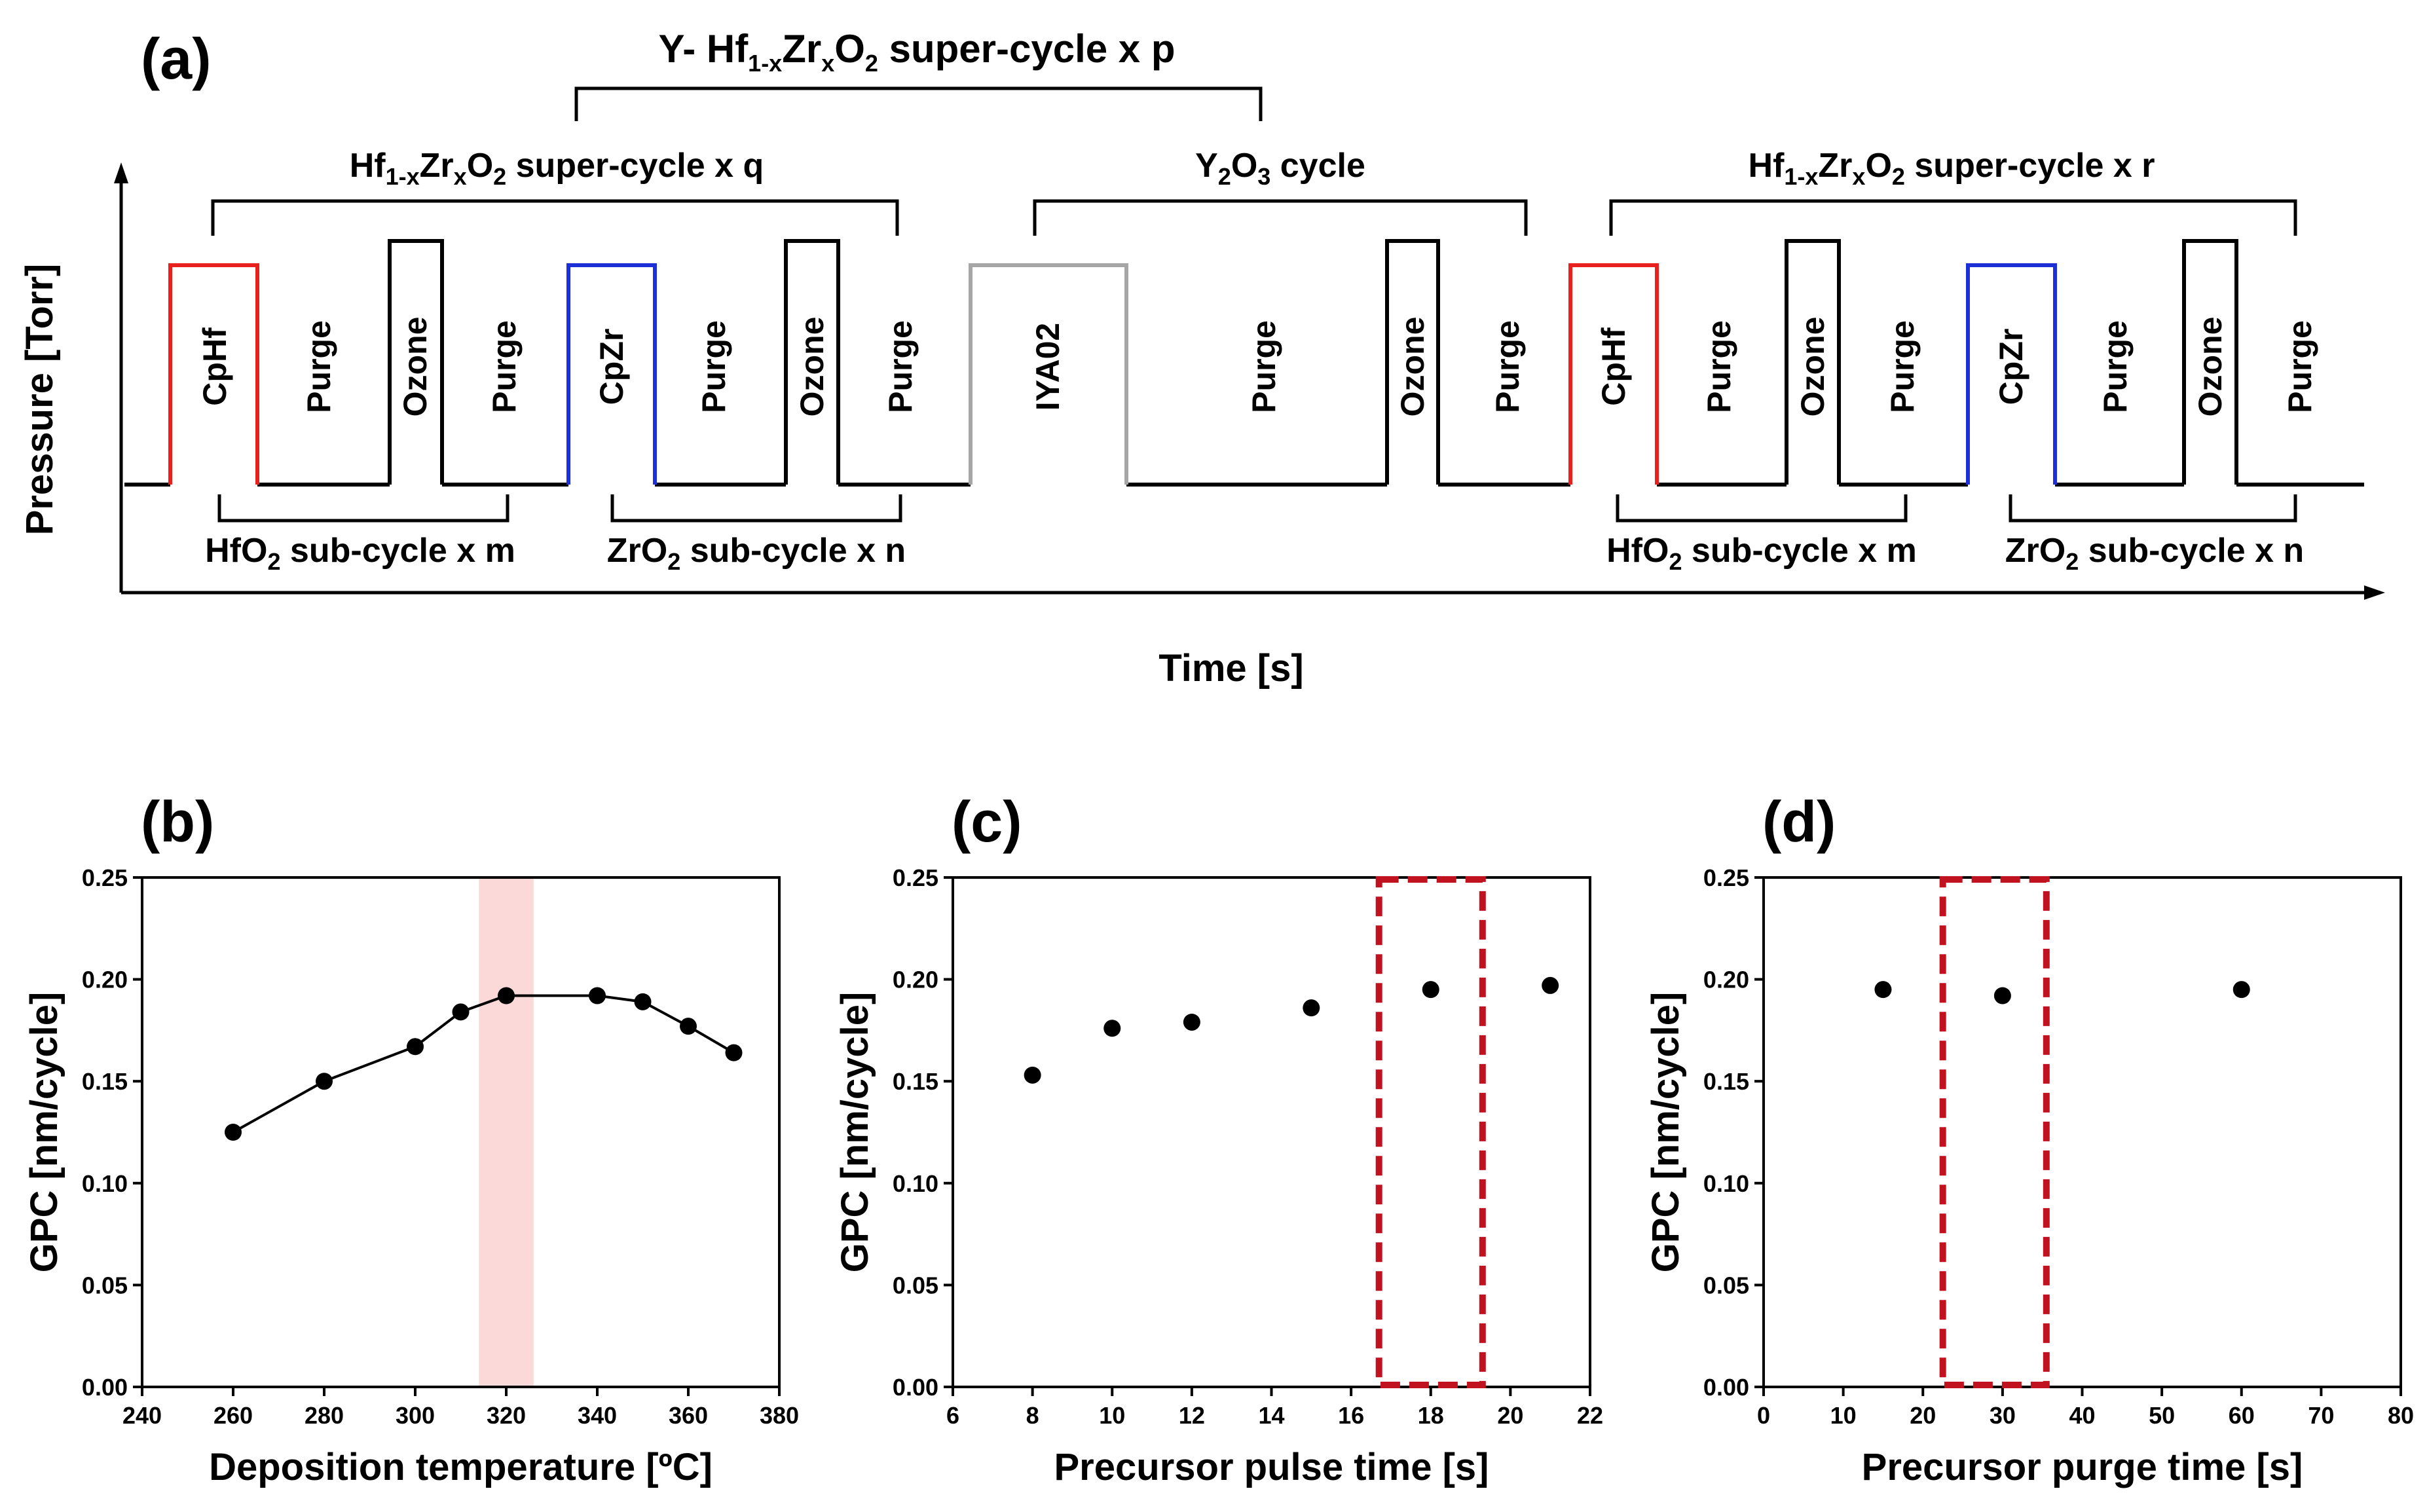 The image size is (2427, 1512). Describe the element at coordinates (1843, 1415) in the screenshot. I see `x-tick-label: 10` at that location.